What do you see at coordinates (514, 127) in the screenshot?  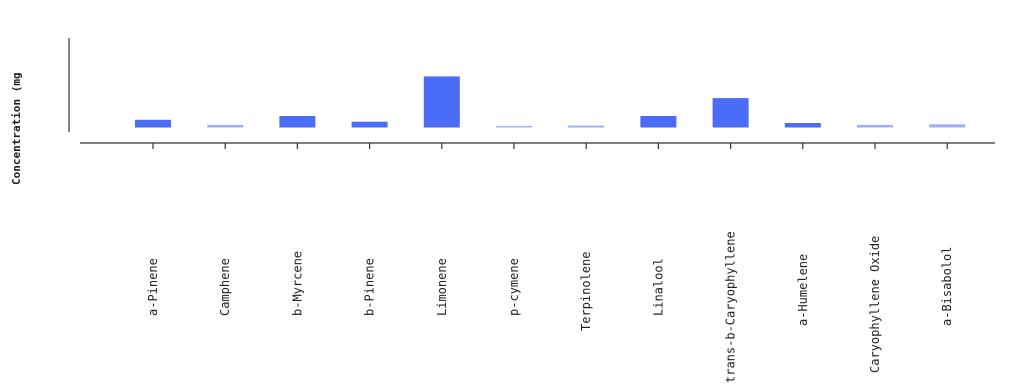 I see `bar-p-cymene` at bounding box center [514, 127].